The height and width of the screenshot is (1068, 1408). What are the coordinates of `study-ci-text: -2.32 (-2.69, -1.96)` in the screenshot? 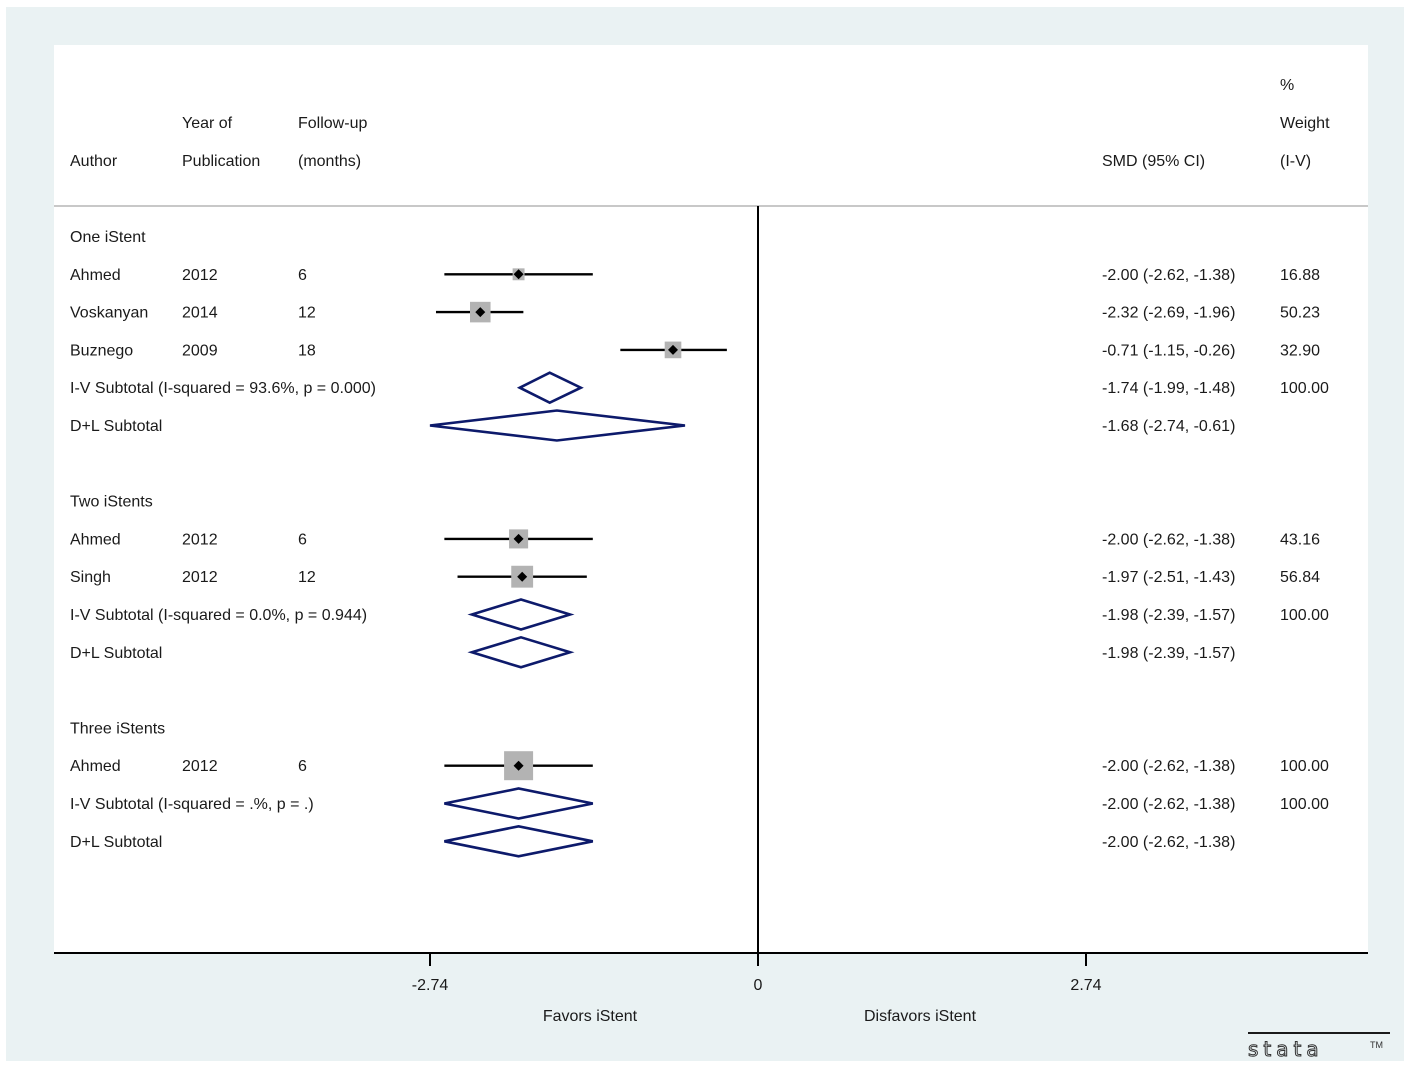 It's located at (1168, 313).